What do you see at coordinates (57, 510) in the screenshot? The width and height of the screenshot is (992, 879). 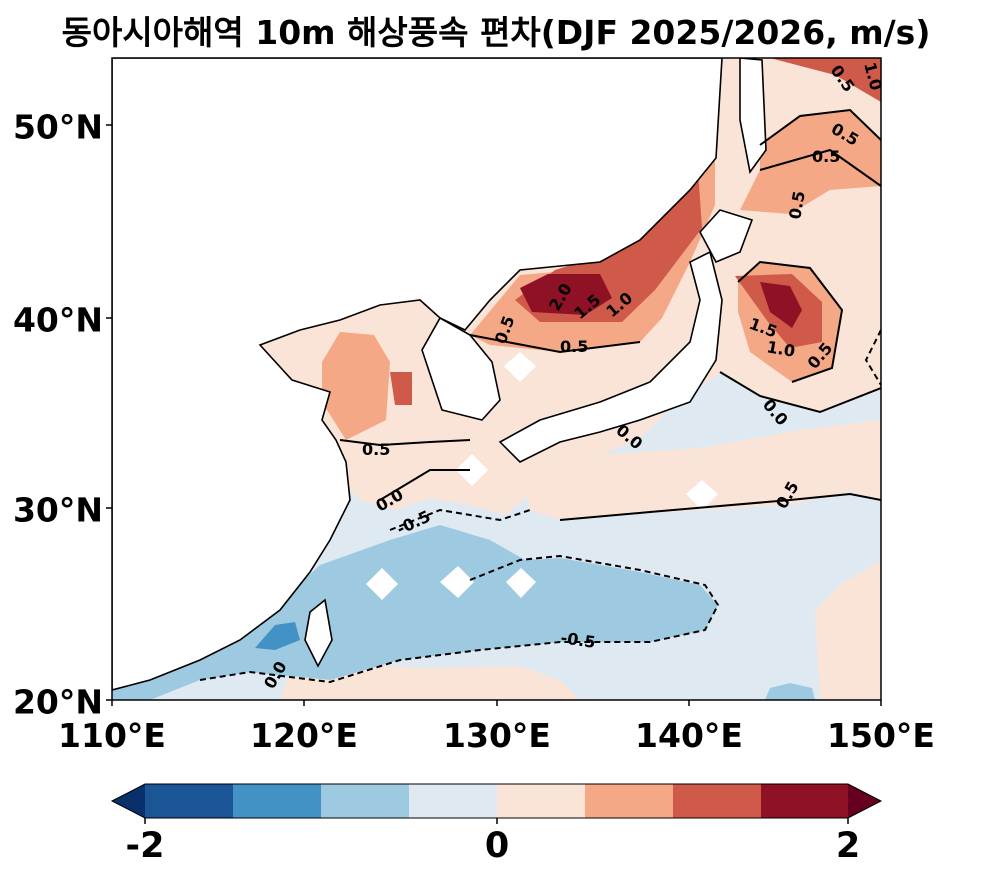 I see `y-tick-label: 30°N` at bounding box center [57, 510].